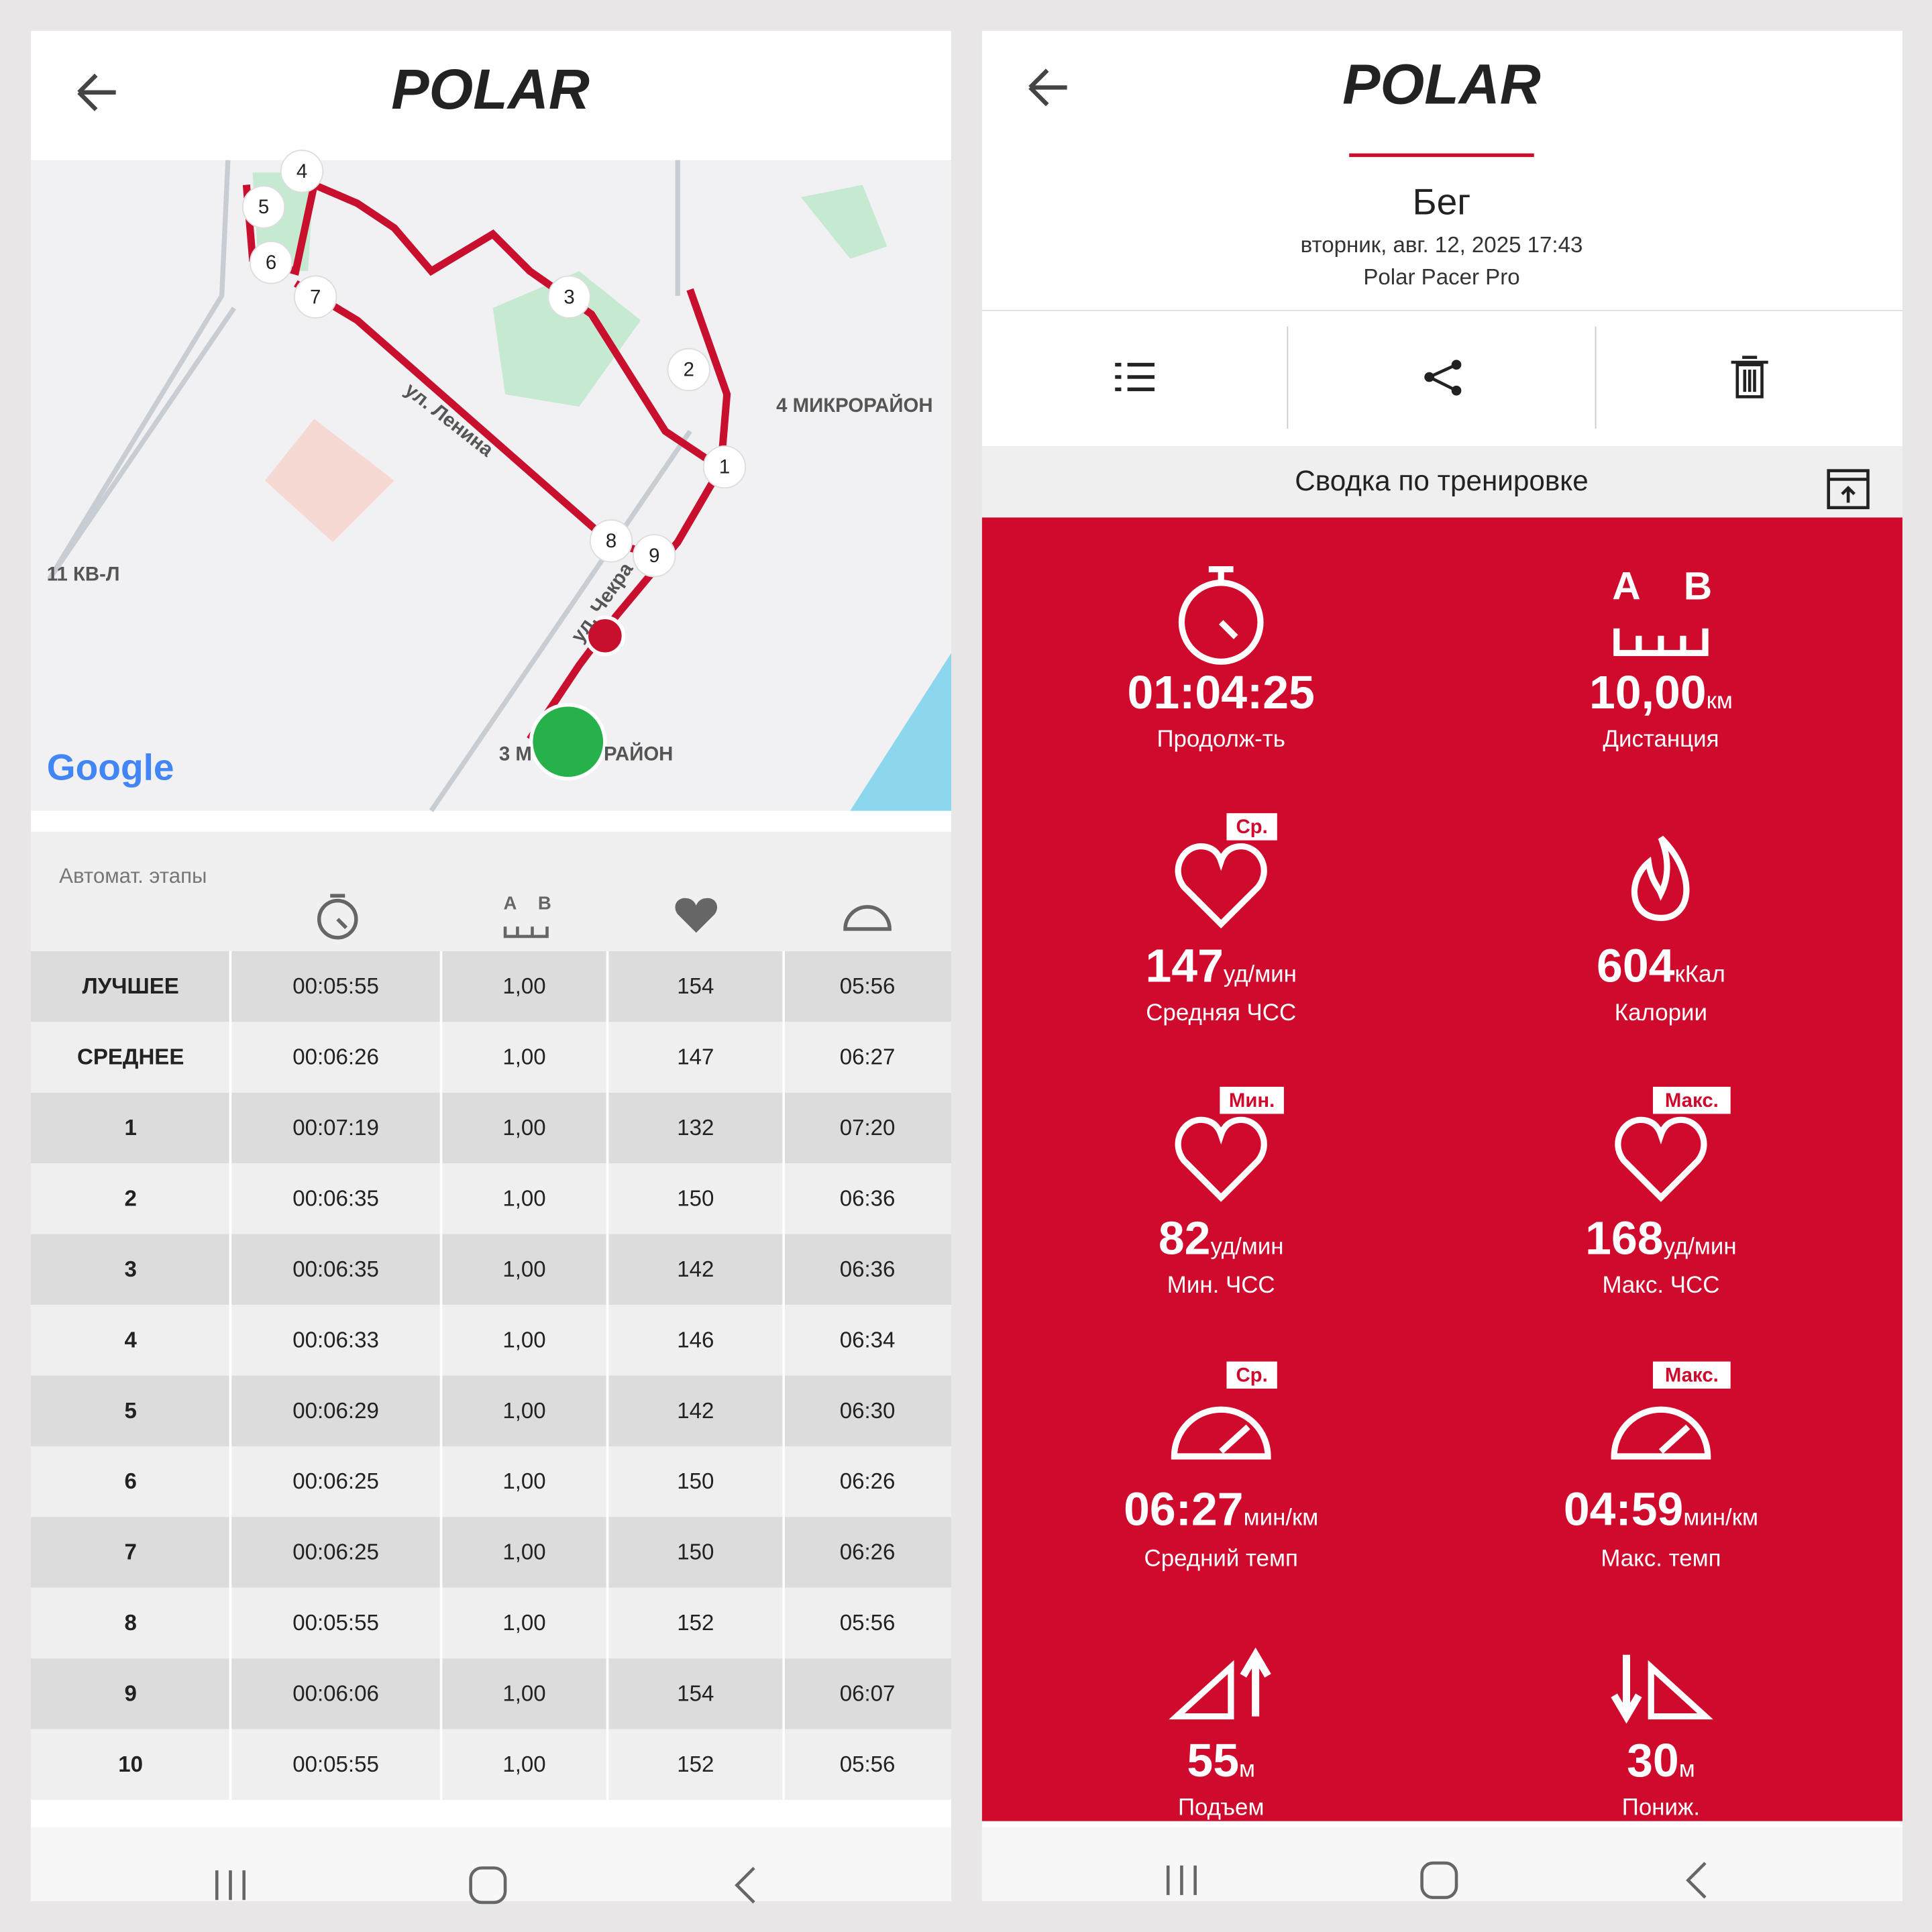 This screenshot has width=1932, height=1932. I want to click on lap-cell: 00:06:33, so click(335, 1340).